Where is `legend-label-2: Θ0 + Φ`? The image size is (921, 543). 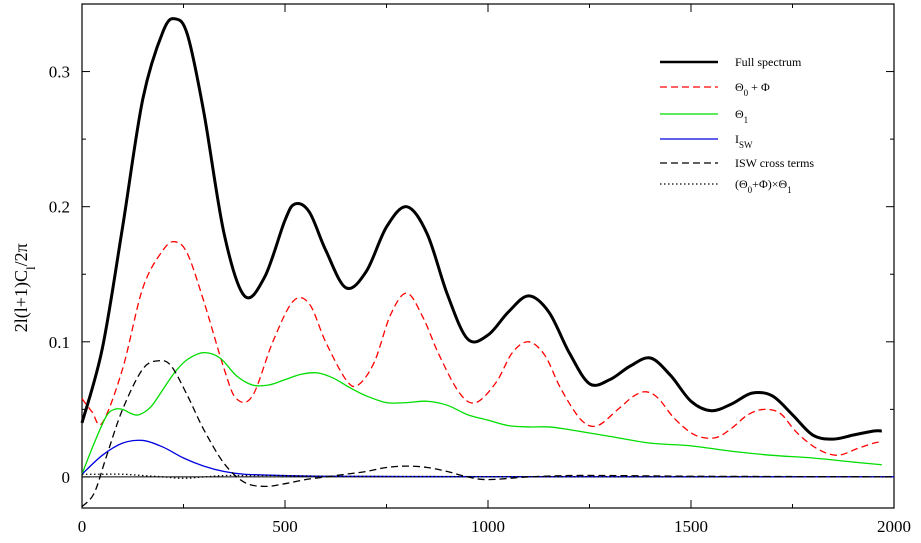
legend-label-2: Θ0 + Φ is located at coordinates (752, 89).